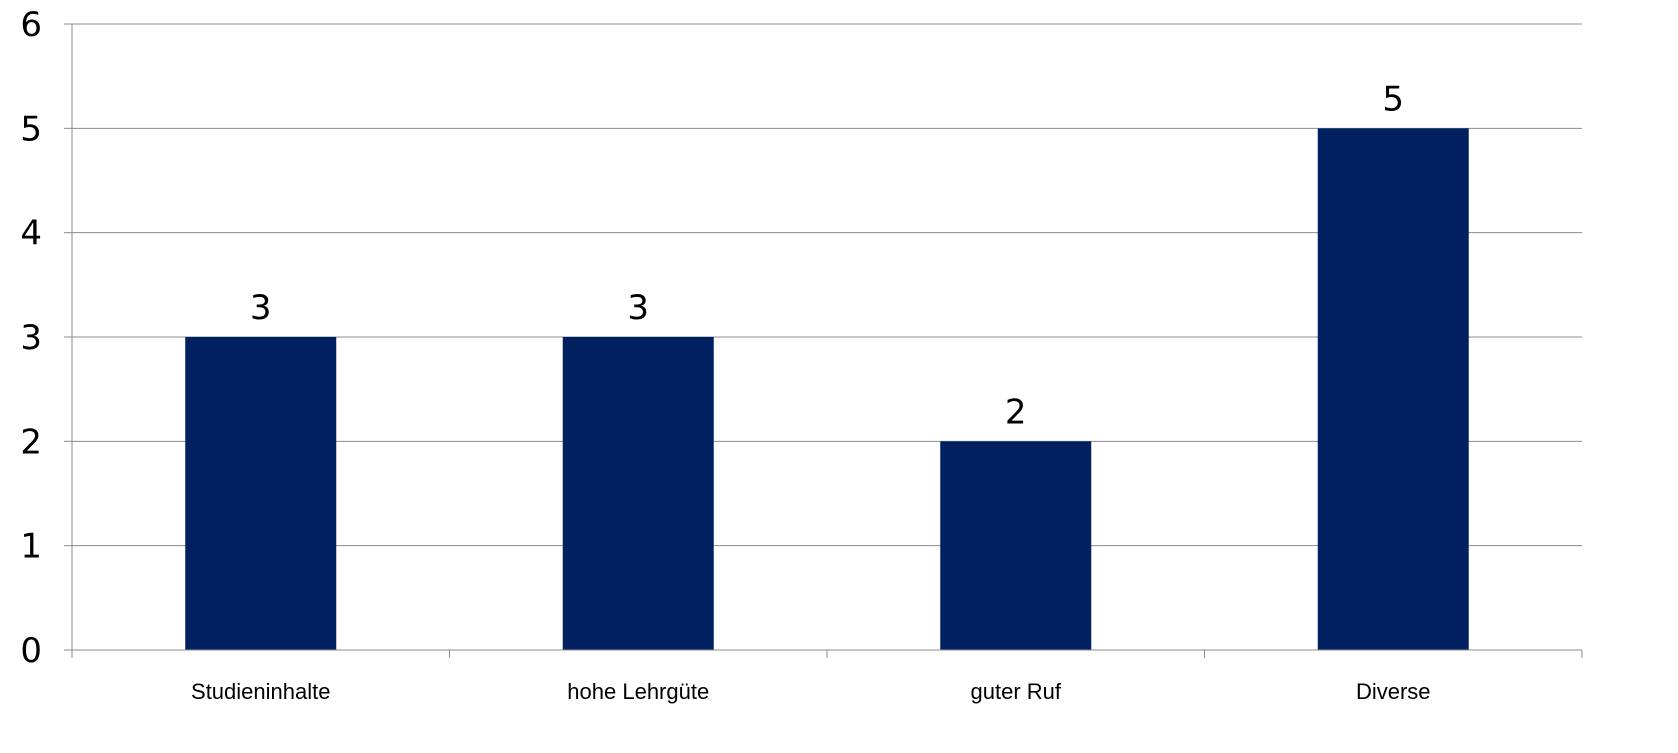 Image resolution: width=1678 pixels, height=753 pixels. What do you see at coordinates (31, 25) in the screenshot?
I see `y-tick-label: 6` at bounding box center [31, 25].